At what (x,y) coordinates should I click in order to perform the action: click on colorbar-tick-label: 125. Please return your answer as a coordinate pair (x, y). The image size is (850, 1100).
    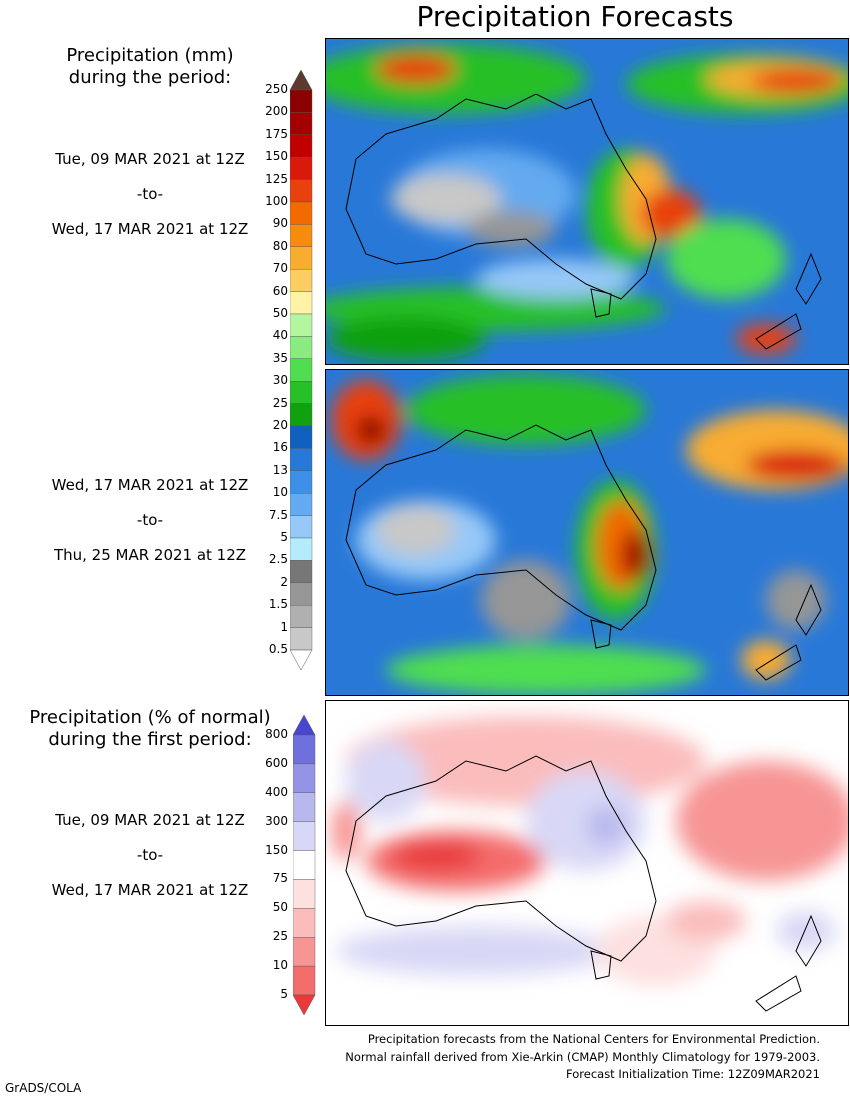
    Looking at the image, I should click on (276, 178).